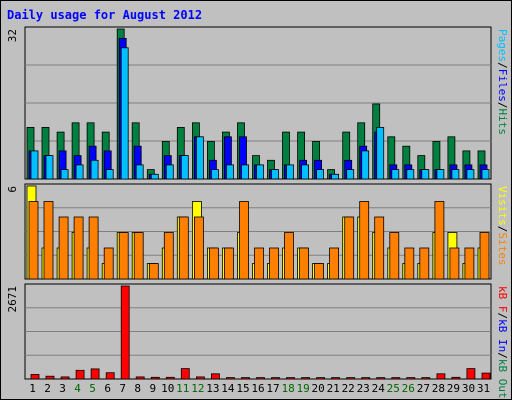 The height and width of the screenshot is (400, 512). I want to click on x-tick-label: 21, so click(333, 388).